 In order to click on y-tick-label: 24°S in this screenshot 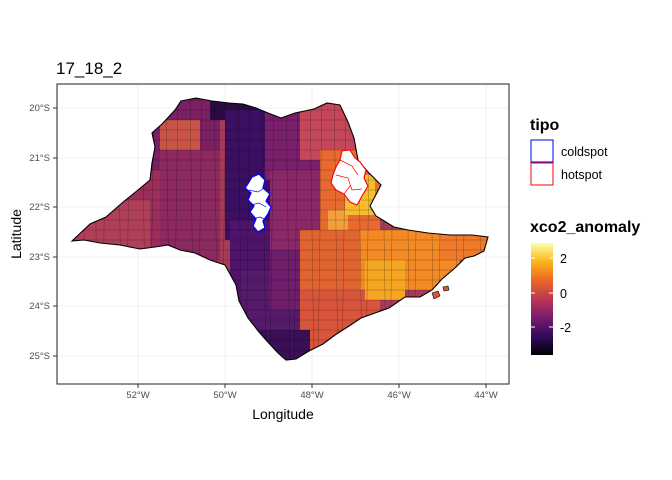, I will do `click(39, 306)`.